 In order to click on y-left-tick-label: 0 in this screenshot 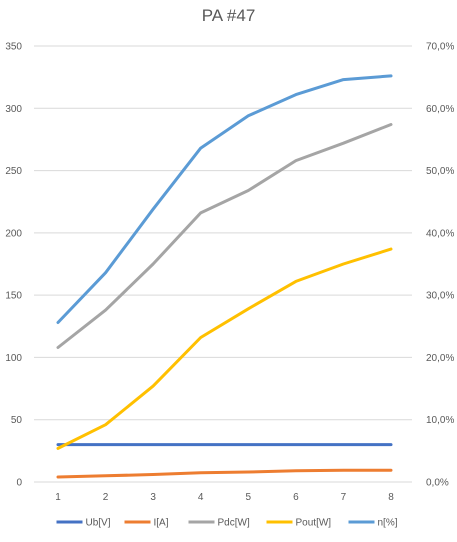, I will do `click(19, 483)`.